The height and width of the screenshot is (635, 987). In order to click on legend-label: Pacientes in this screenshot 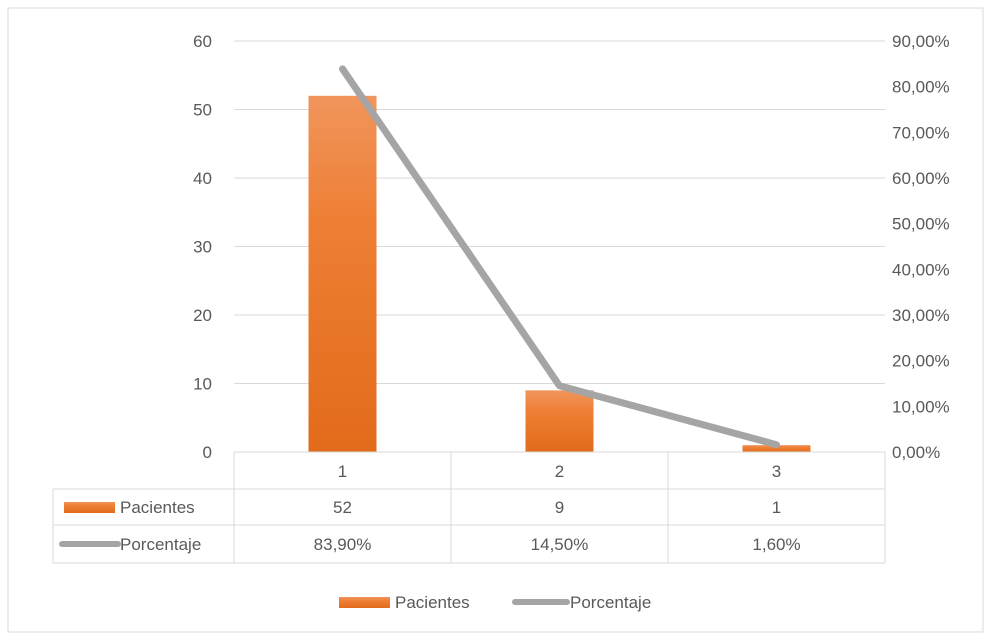, I will do `click(432, 602)`.